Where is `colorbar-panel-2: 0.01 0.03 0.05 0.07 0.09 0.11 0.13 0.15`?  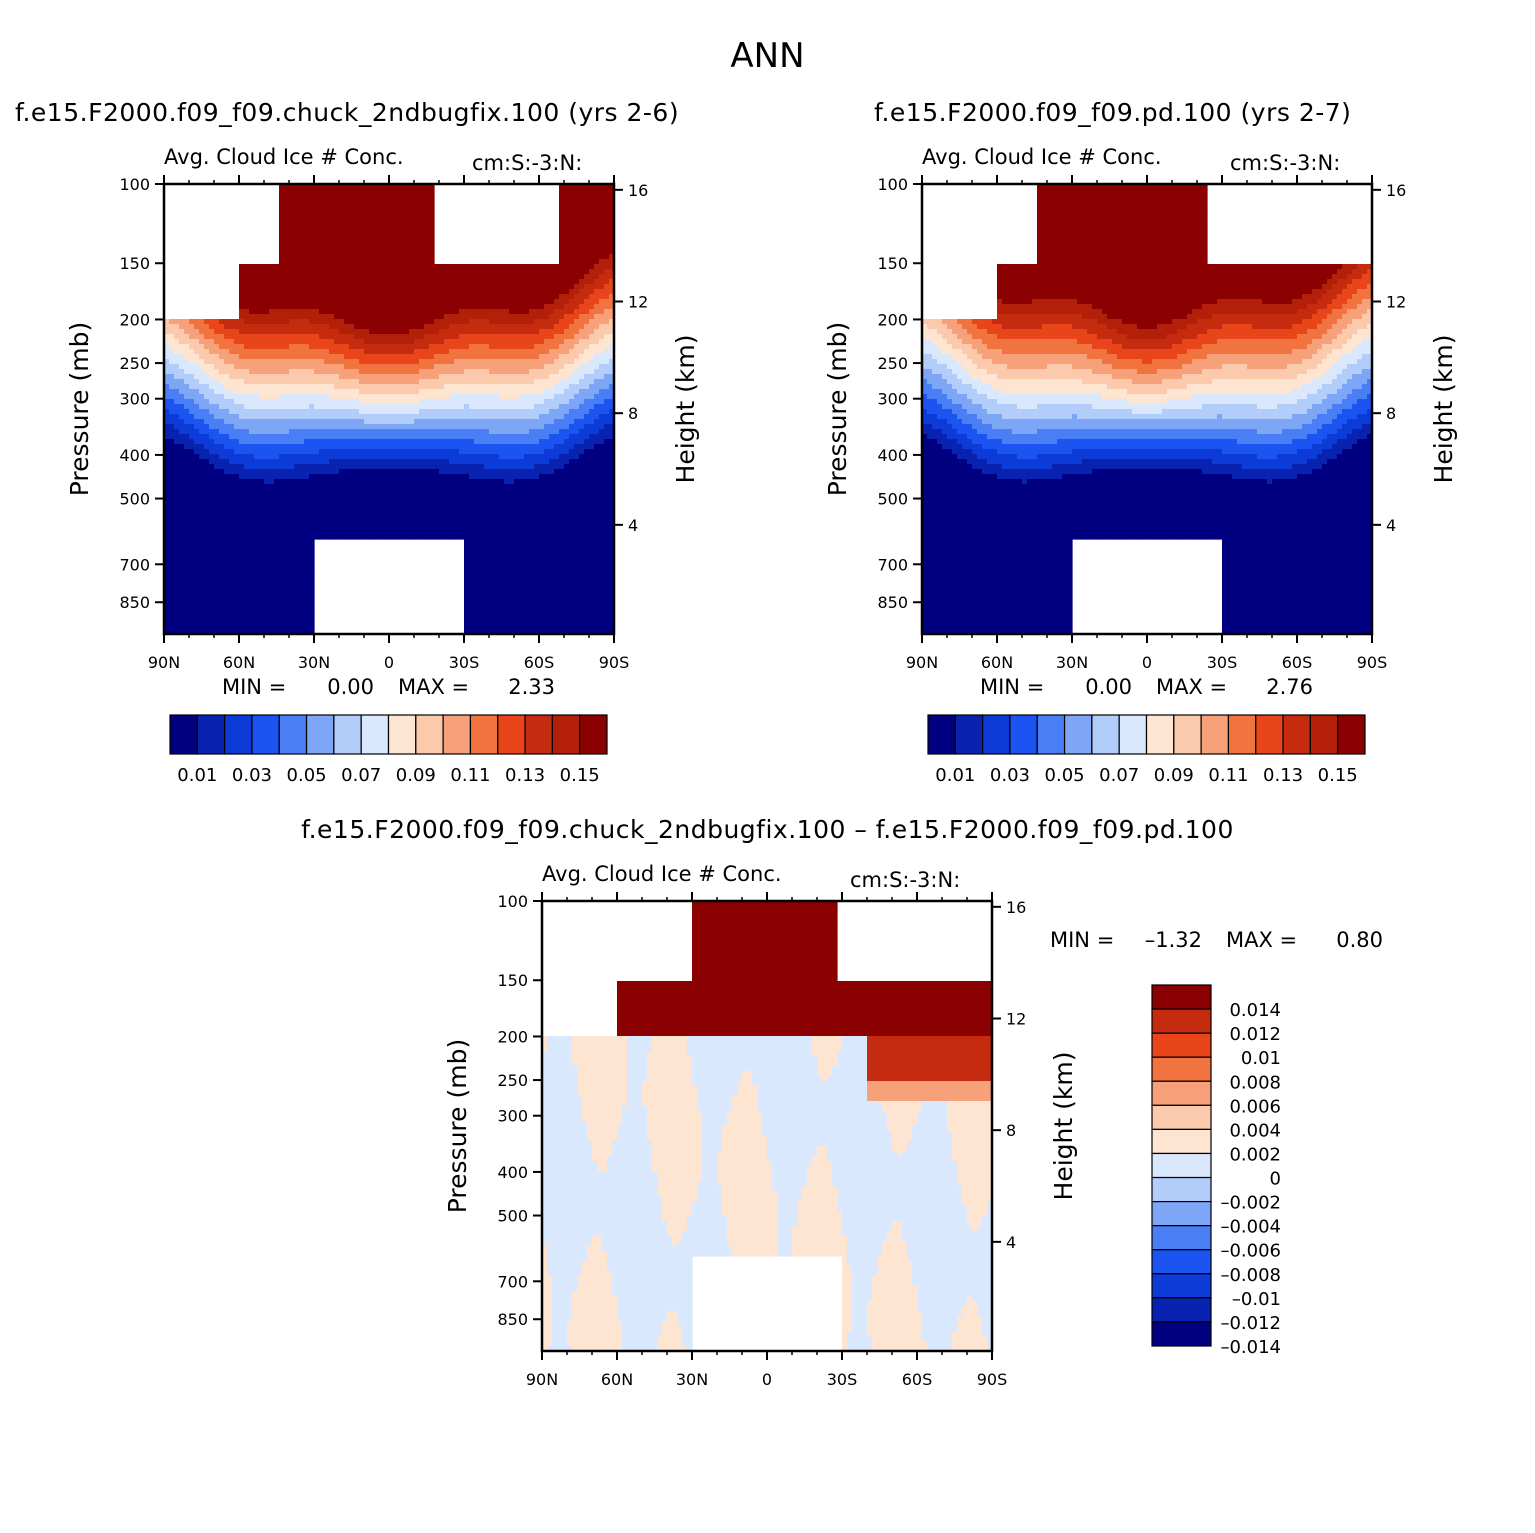
colorbar-panel-2: 0.01 0.03 0.05 0.07 0.09 0.11 0.13 0.15 is located at coordinates (1146, 750).